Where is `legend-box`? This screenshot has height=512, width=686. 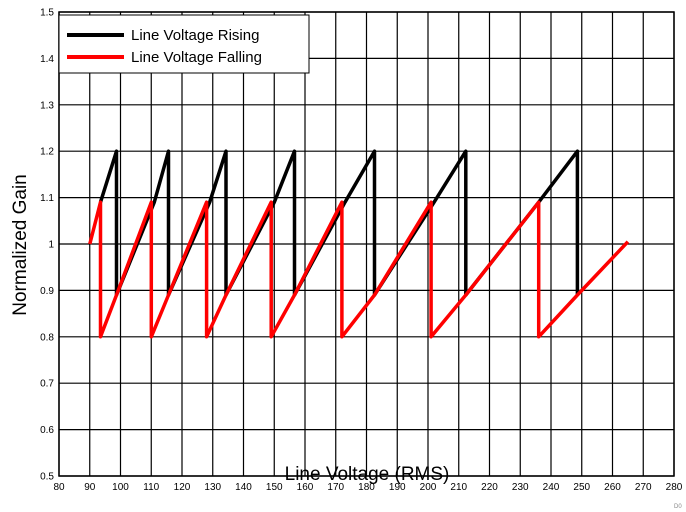 legend-box is located at coordinates (184, 44).